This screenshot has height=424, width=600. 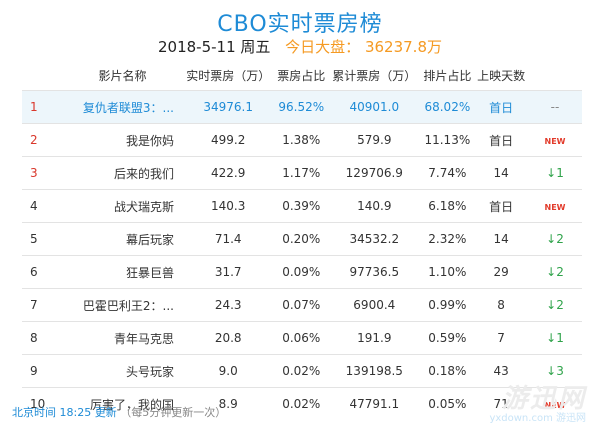 I want to click on table-header: 影片名称 实时票房（万） 票房占比 累计票房（万） 排片占比 上映天数, so click(x=302, y=75).